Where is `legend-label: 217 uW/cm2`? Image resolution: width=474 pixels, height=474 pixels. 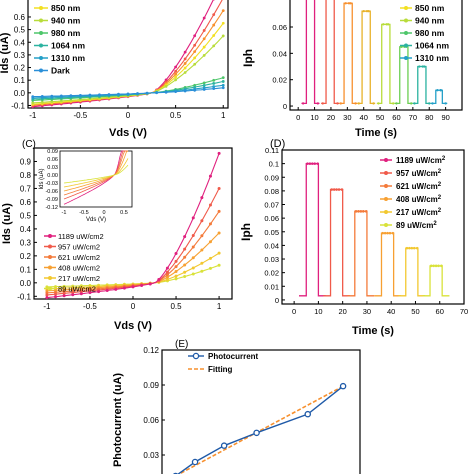 legend-label: 217 uW/cm2 is located at coordinates (79, 278).